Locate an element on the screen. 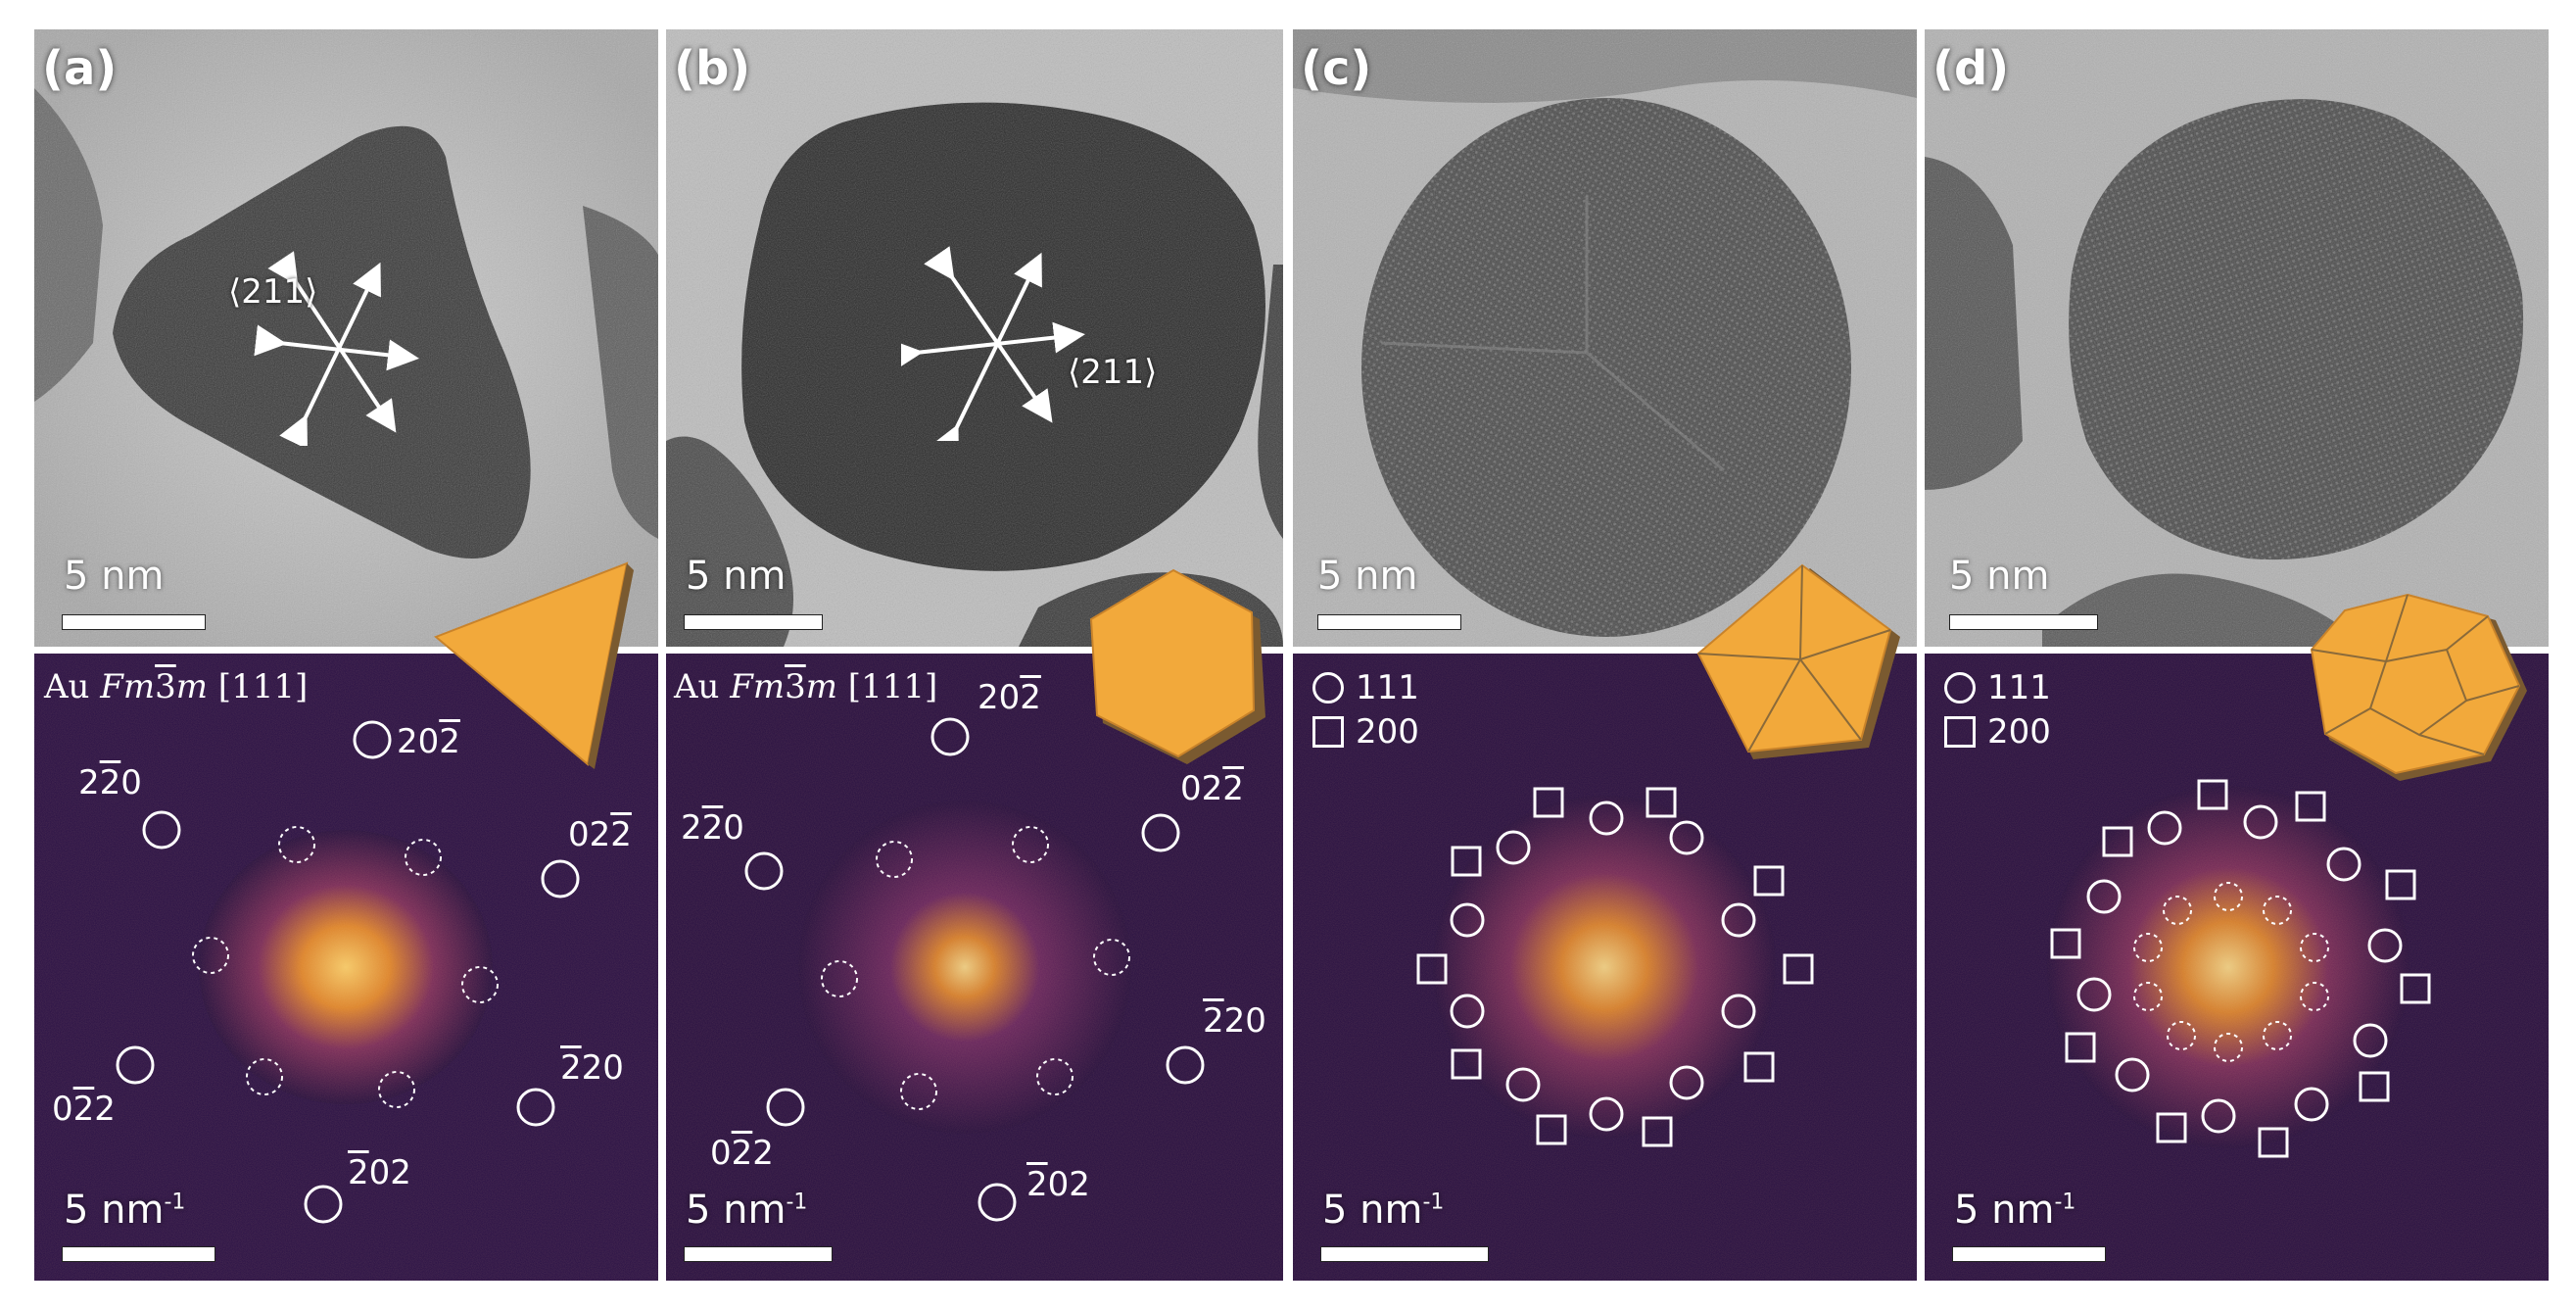  spot-label-a-right: 022 is located at coordinates (600, 834).